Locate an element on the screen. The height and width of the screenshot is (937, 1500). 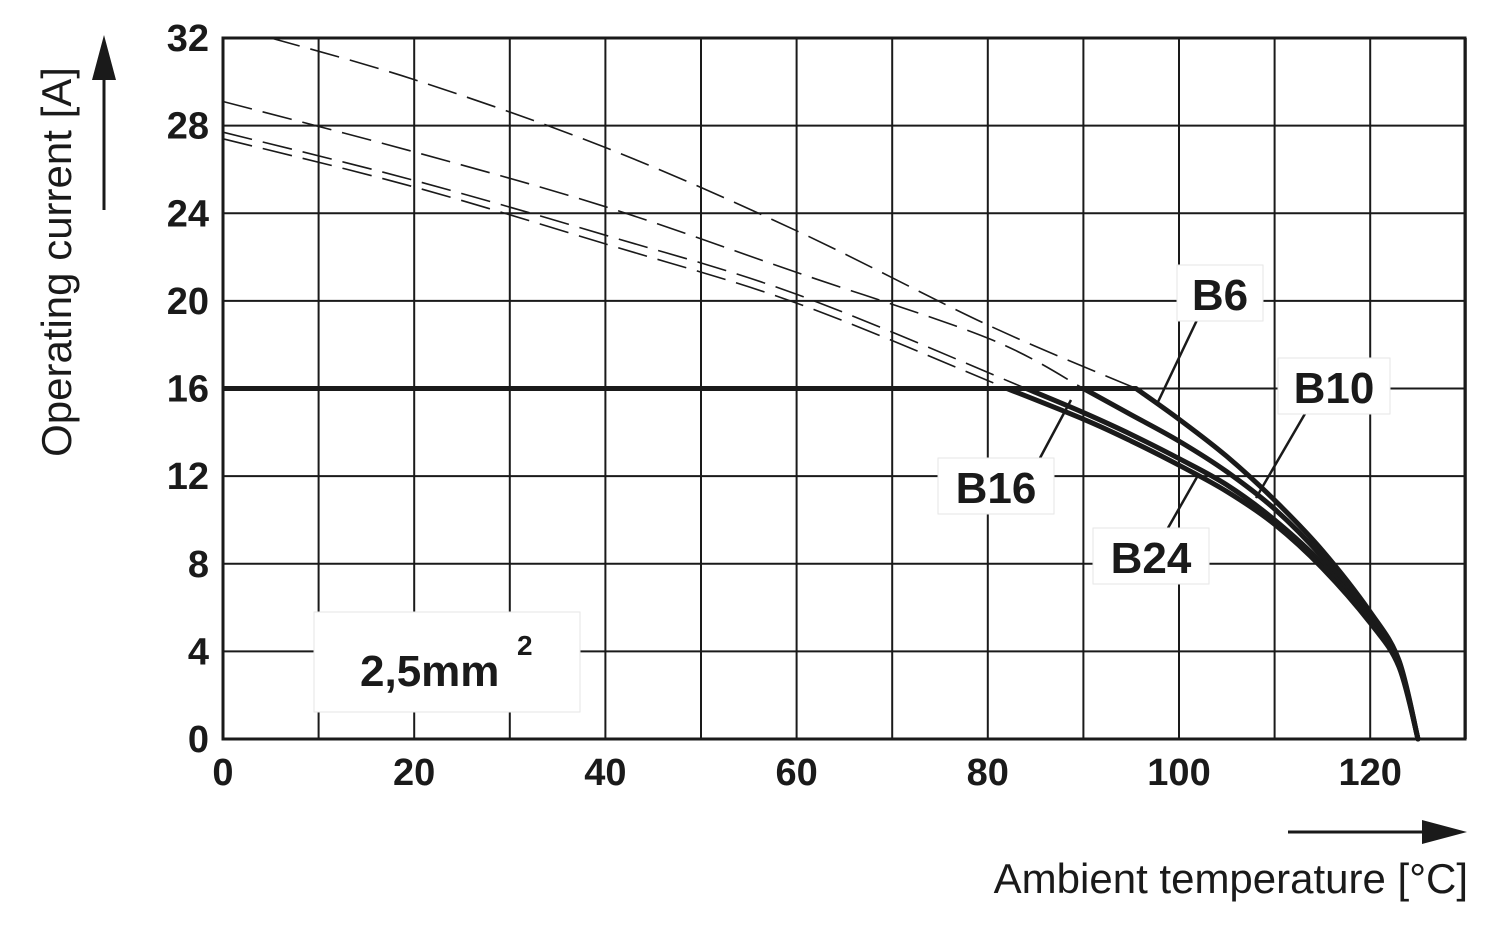
solid-curves is located at coordinates (1212, 564).